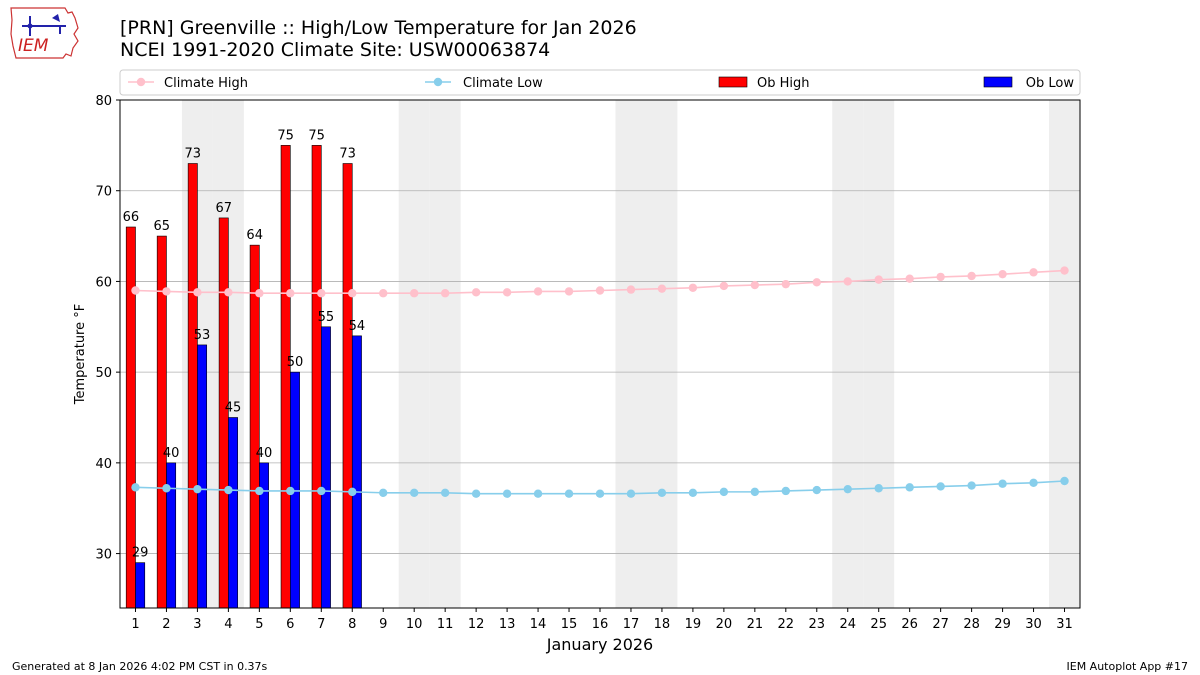 The width and height of the screenshot is (1200, 675). Describe the element at coordinates (733, 82) in the screenshot. I see `legend-ob-high-swatch` at that location.